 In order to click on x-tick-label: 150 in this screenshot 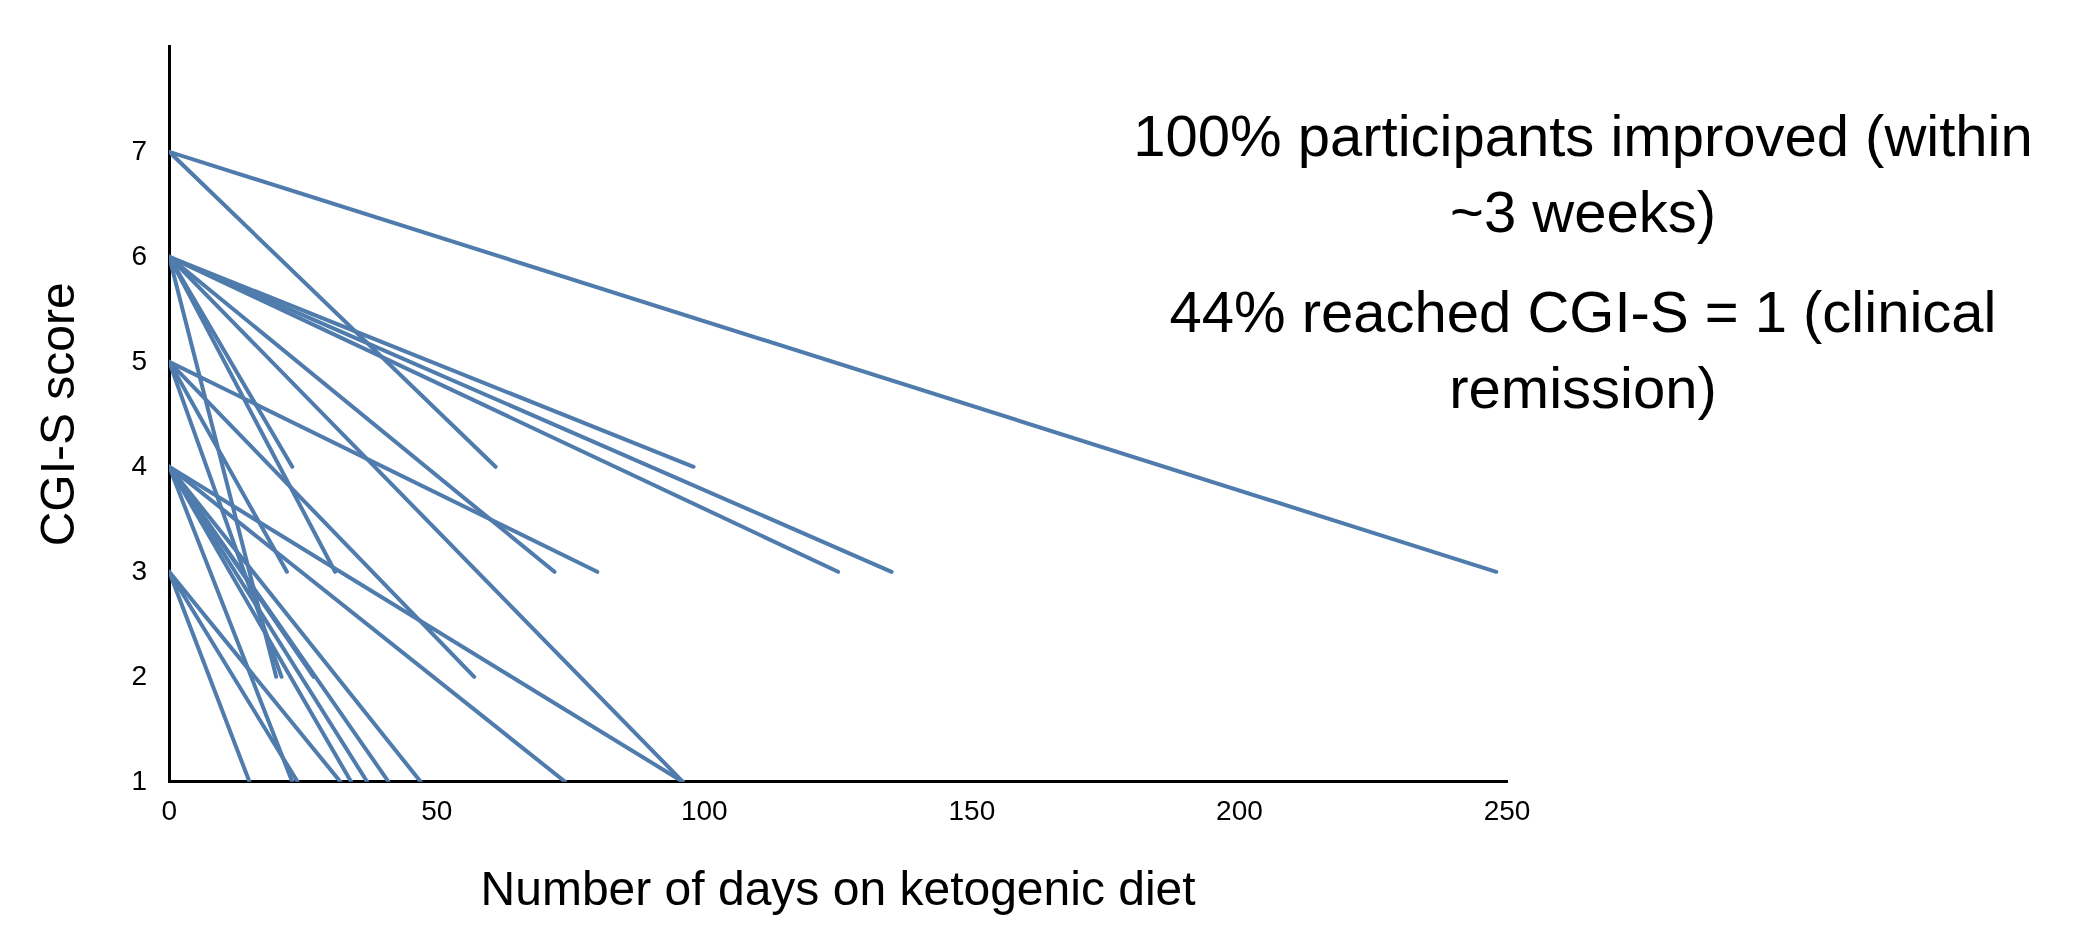, I will do `click(972, 811)`.